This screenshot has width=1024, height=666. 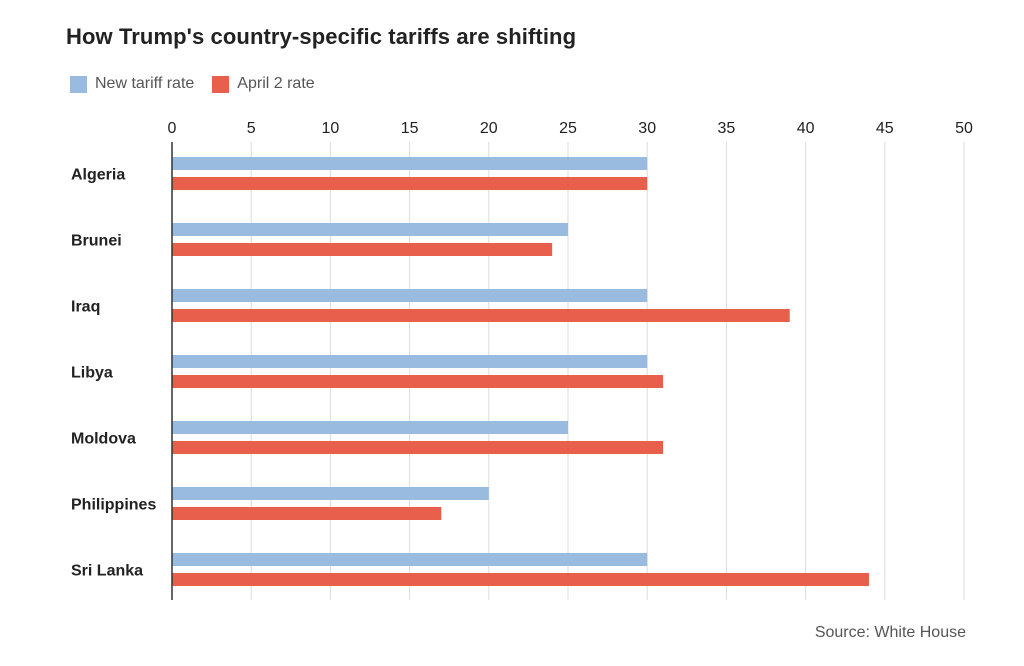 I want to click on x-tick-label: 15, so click(x=410, y=128).